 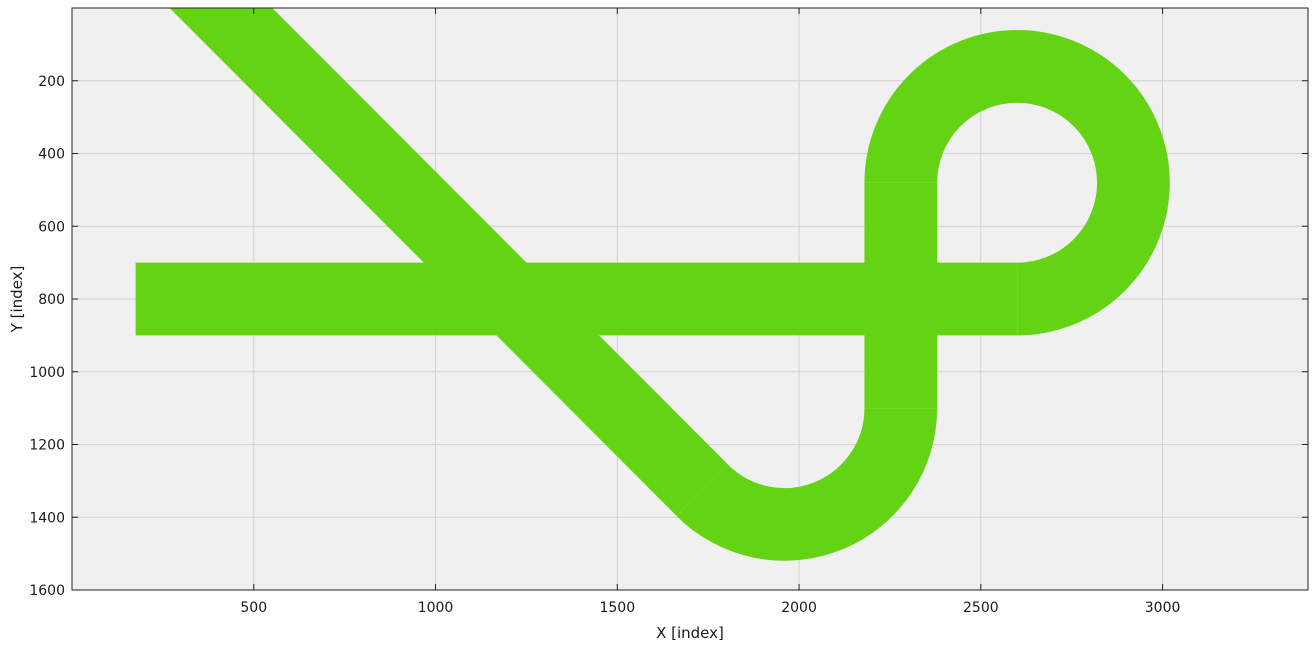 I want to click on x-tick-label: 3000, so click(x=1163, y=608).